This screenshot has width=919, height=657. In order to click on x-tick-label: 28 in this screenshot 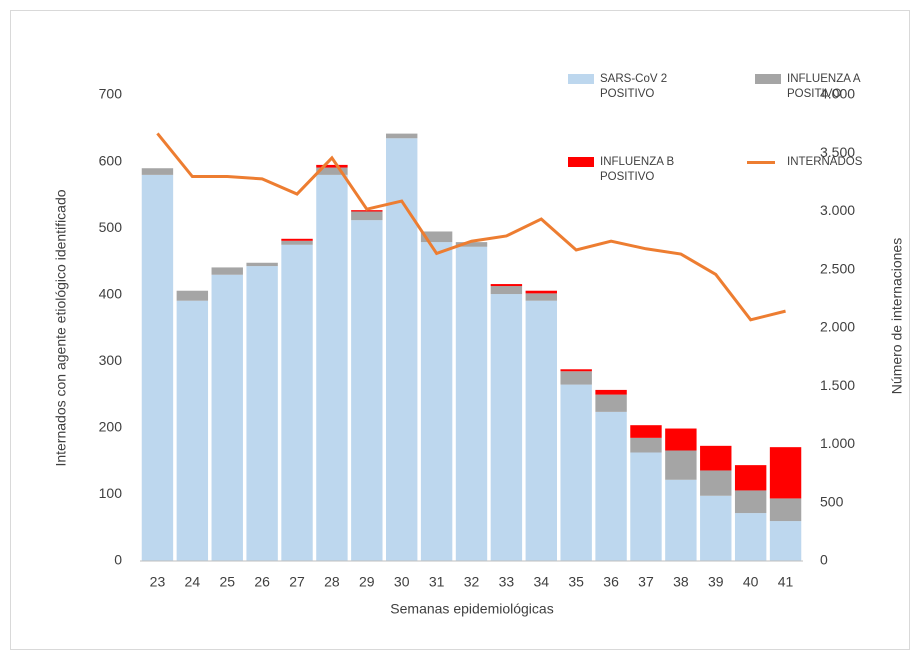, I will do `click(332, 582)`.